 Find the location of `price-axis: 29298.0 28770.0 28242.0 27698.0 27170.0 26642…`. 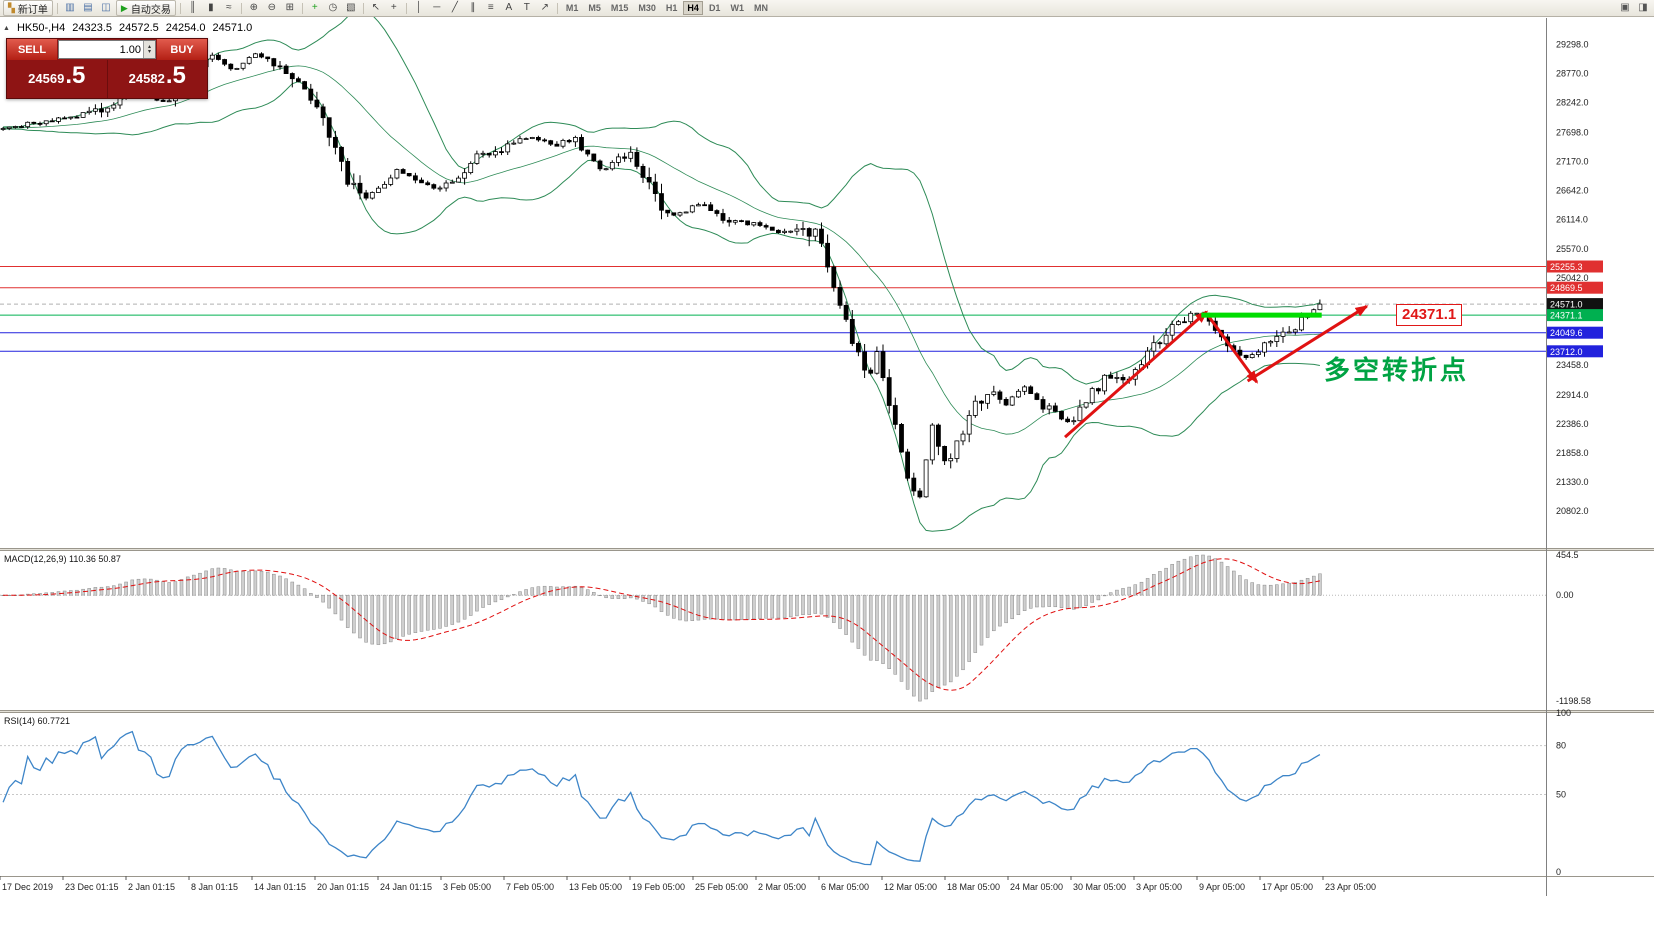

price-axis: 29298.0 28770.0 28242.0 27698.0 27170.0 26642… is located at coordinates (1575, 278).